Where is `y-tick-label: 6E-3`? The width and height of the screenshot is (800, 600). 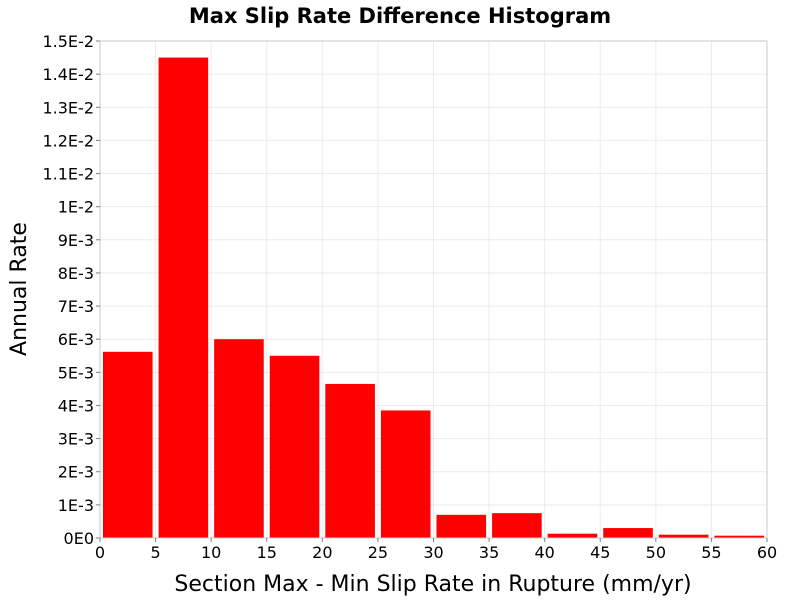
y-tick-label: 6E-3 is located at coordinates (76, 339).